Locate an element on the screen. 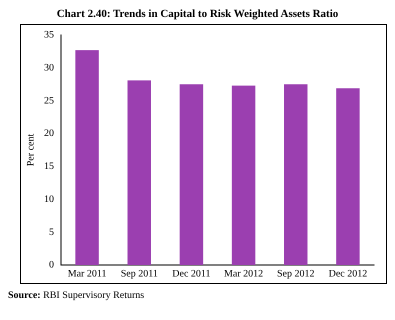 Image resolution: width=395 pixels, height=320 pixels. x-tick-label: Dec 2011 is located at coordinates (191, 274).